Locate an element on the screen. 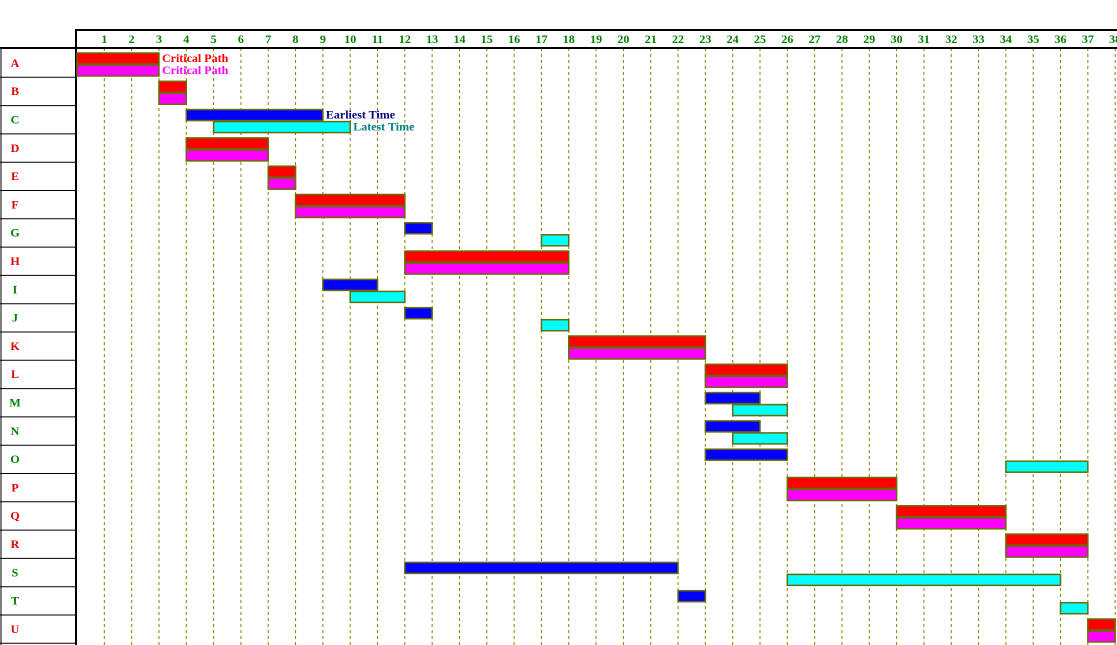 This screenshot has height=645, width=1117. x-tick-label: 13 is located at coordinates (432, 39).